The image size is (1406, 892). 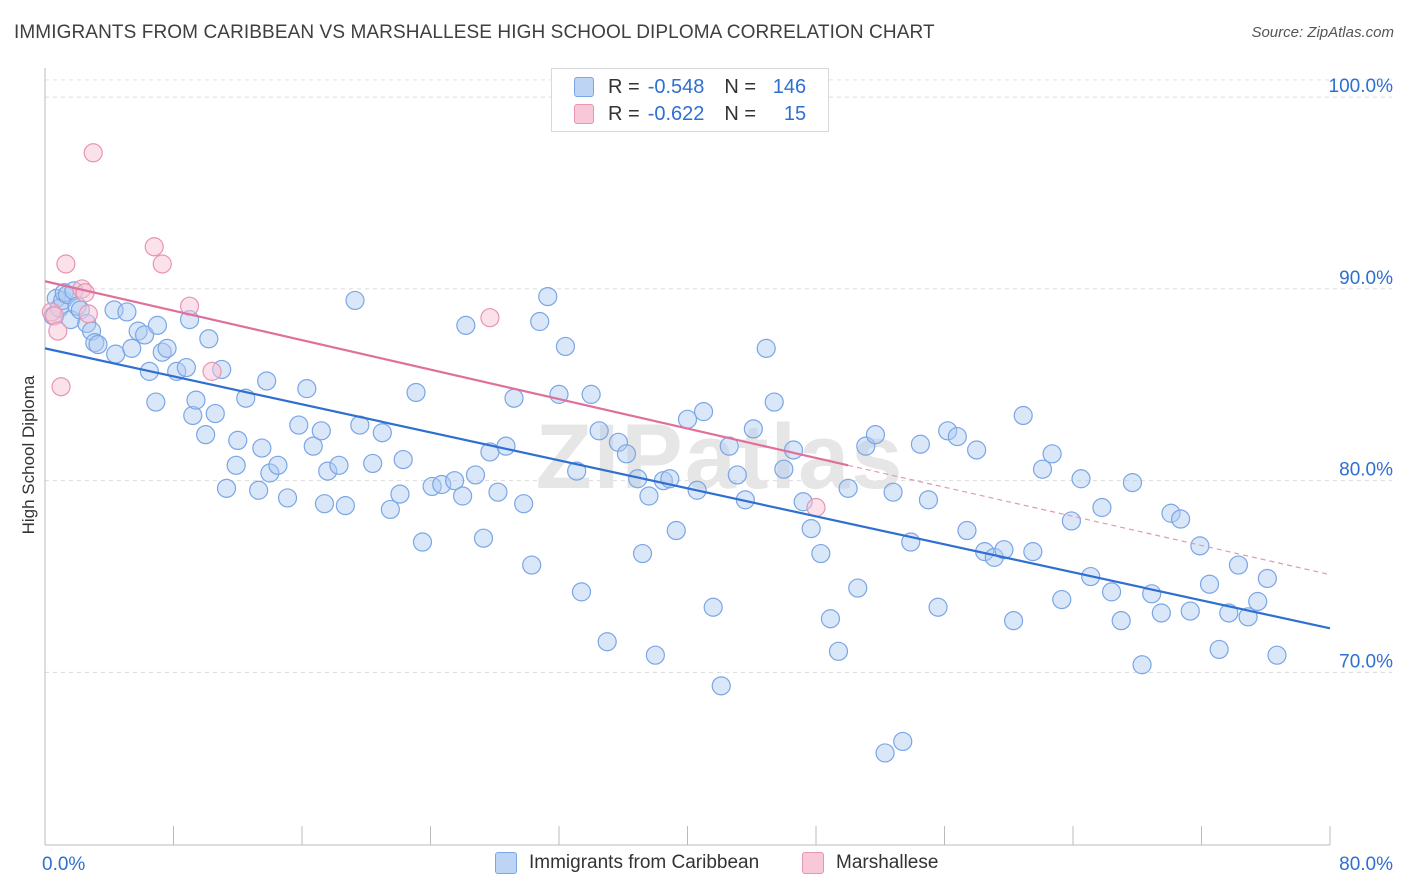 I want to click on y-tick-labels: 70.0% 80.0% 90.0% 100.0%, so click(x=1361, y=374).